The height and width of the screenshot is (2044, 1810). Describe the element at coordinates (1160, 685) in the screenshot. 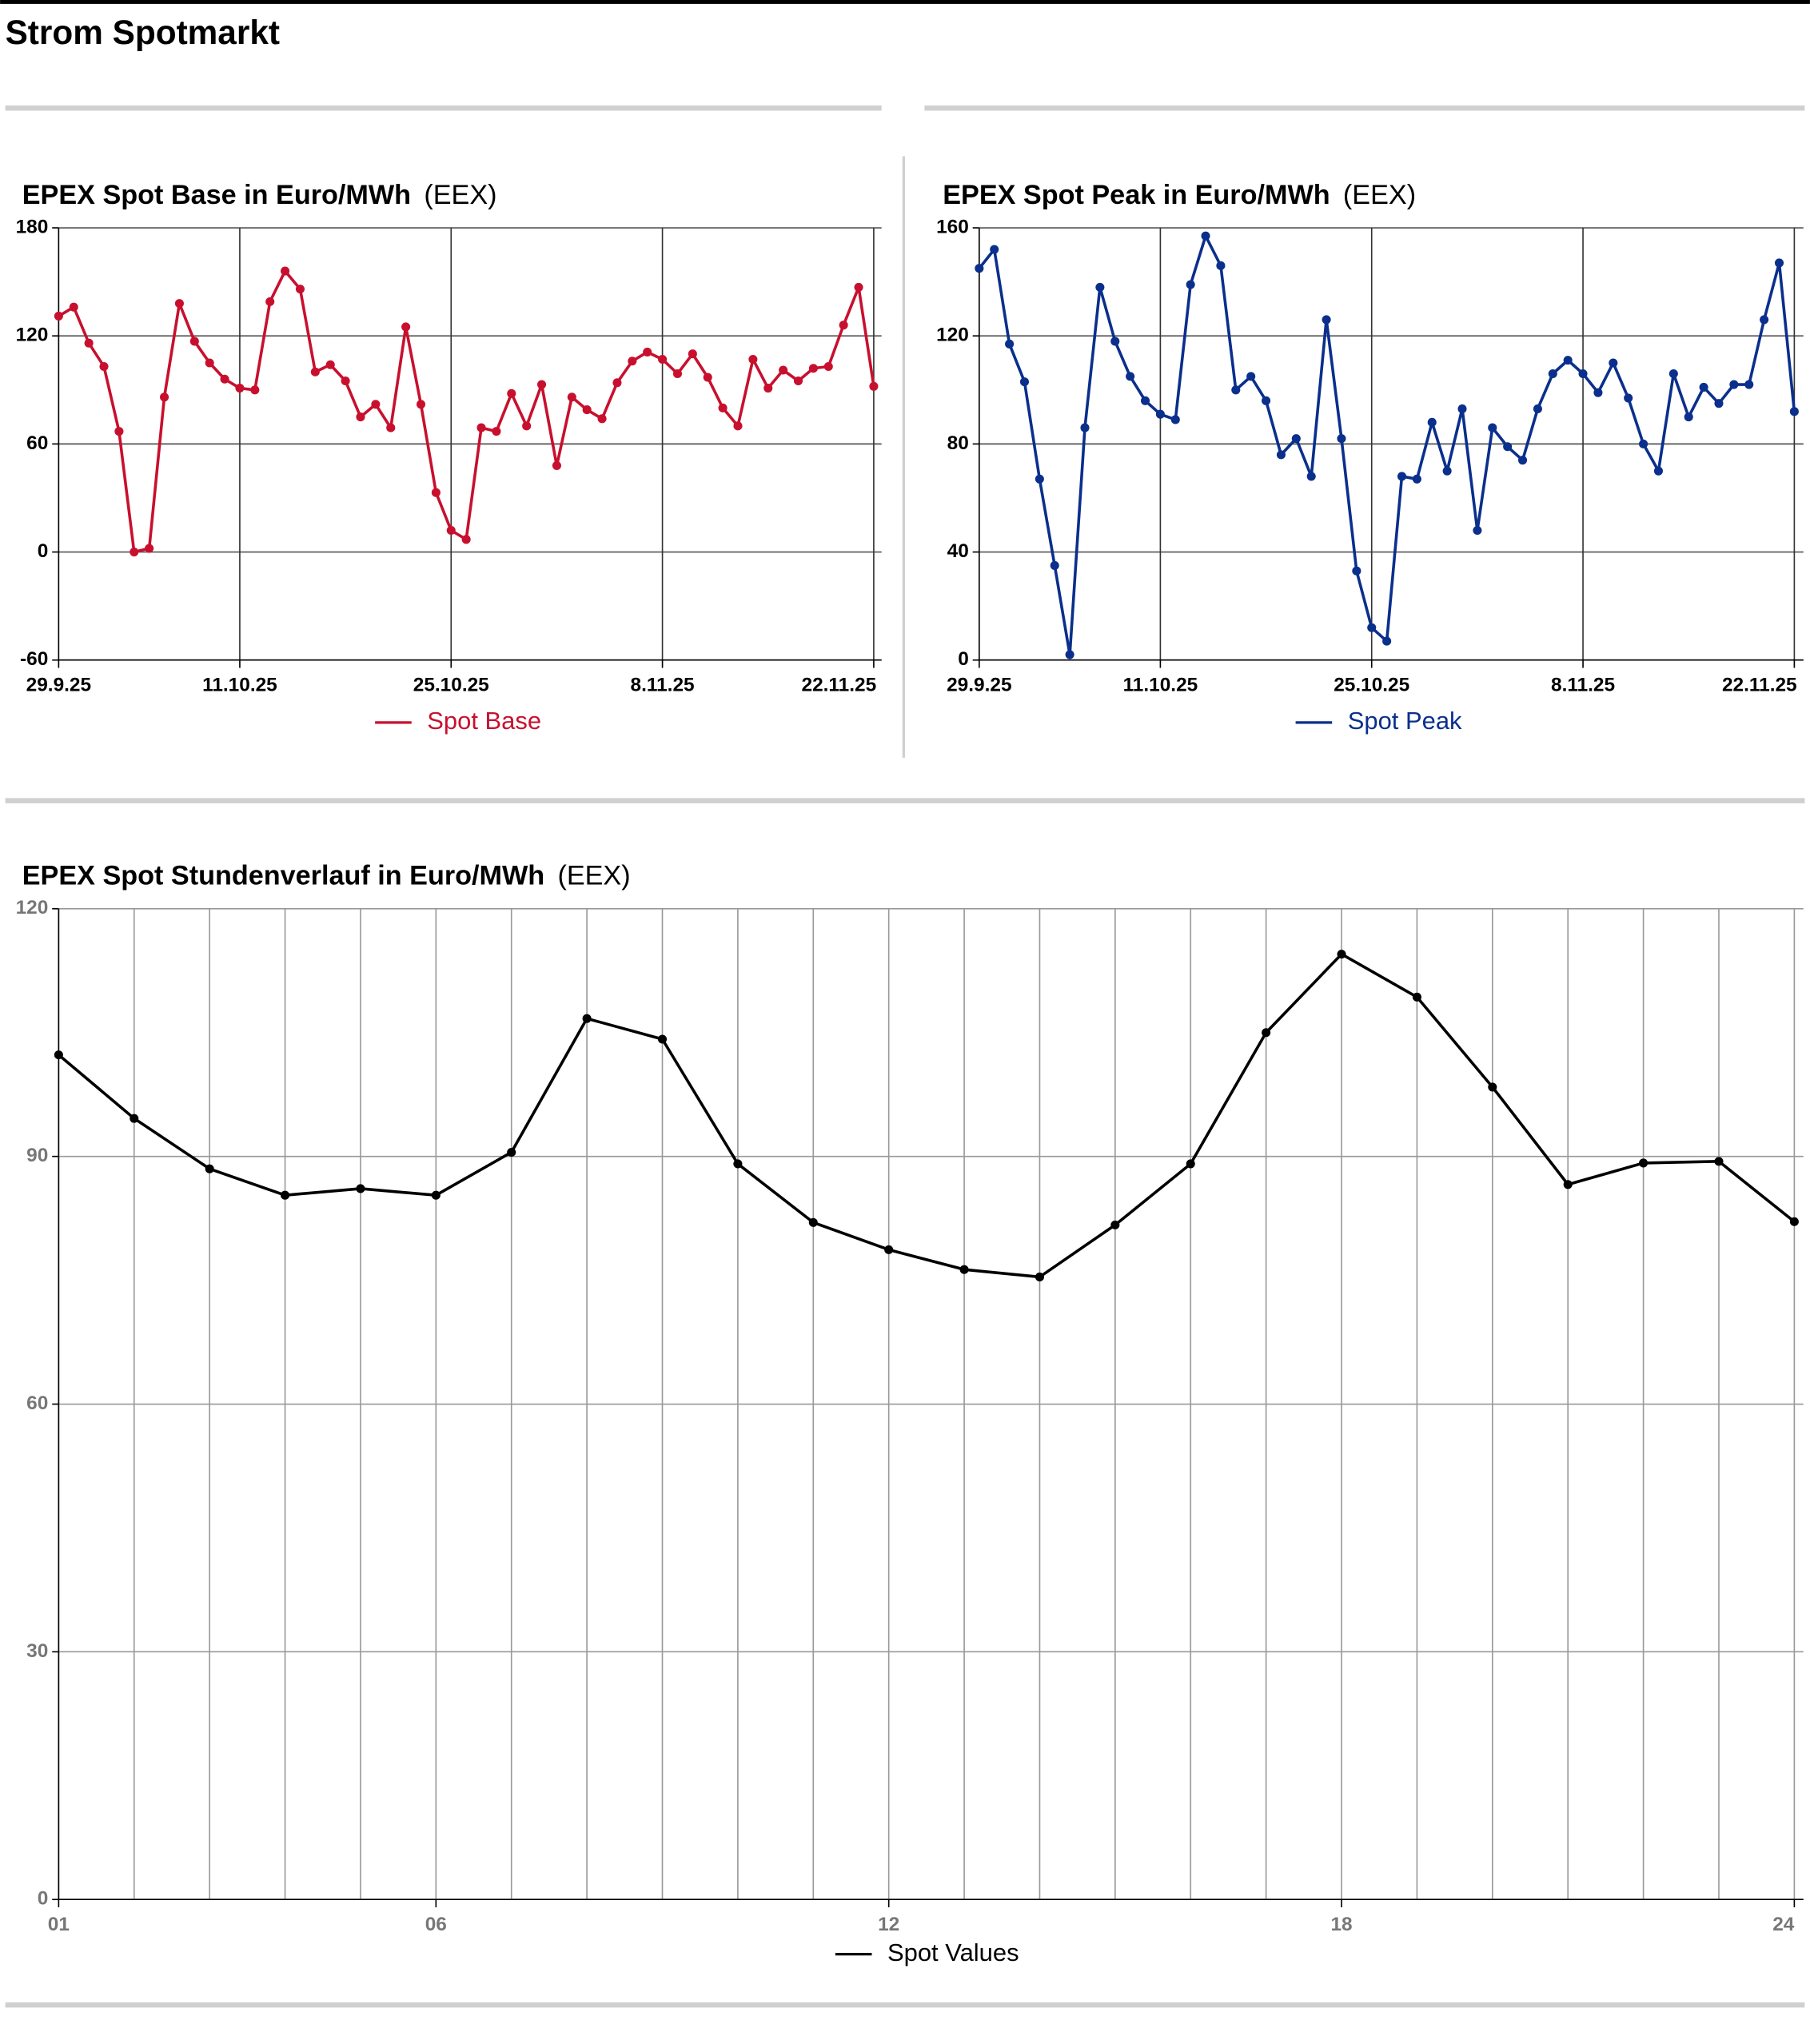

I see `x-tick-label: 11.10.25` at that location.